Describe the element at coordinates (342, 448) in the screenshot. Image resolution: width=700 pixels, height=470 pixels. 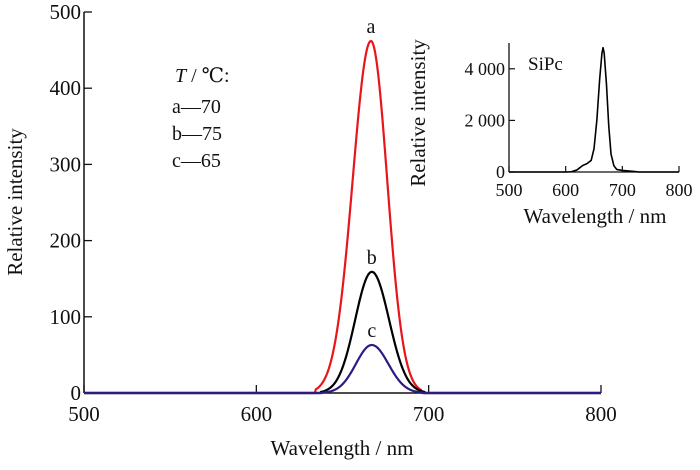
I see `main-x-axis-title: Wavelength / nm` at that location.